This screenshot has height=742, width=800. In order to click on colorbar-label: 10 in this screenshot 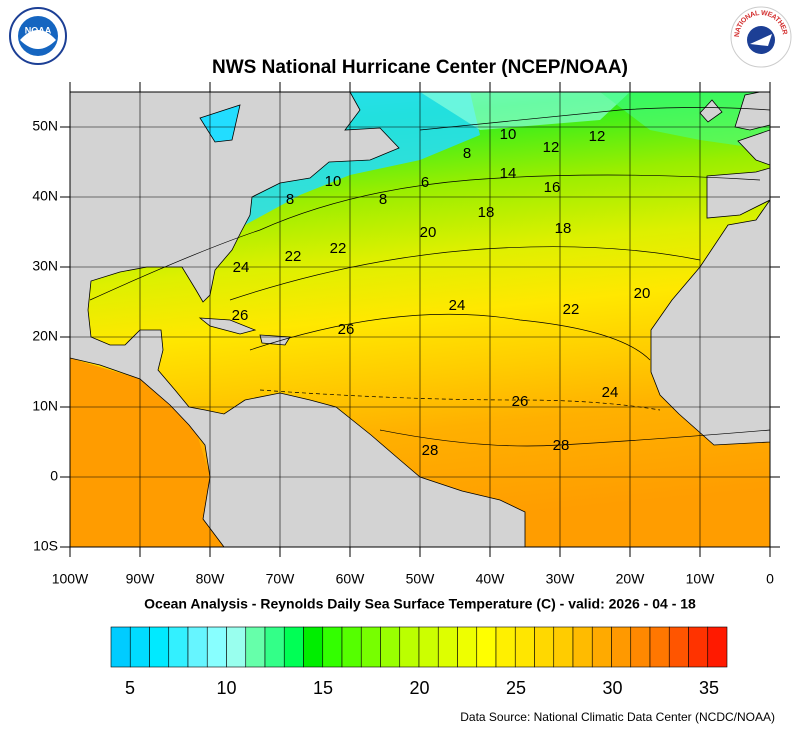, I will do `click(226, 688)`.